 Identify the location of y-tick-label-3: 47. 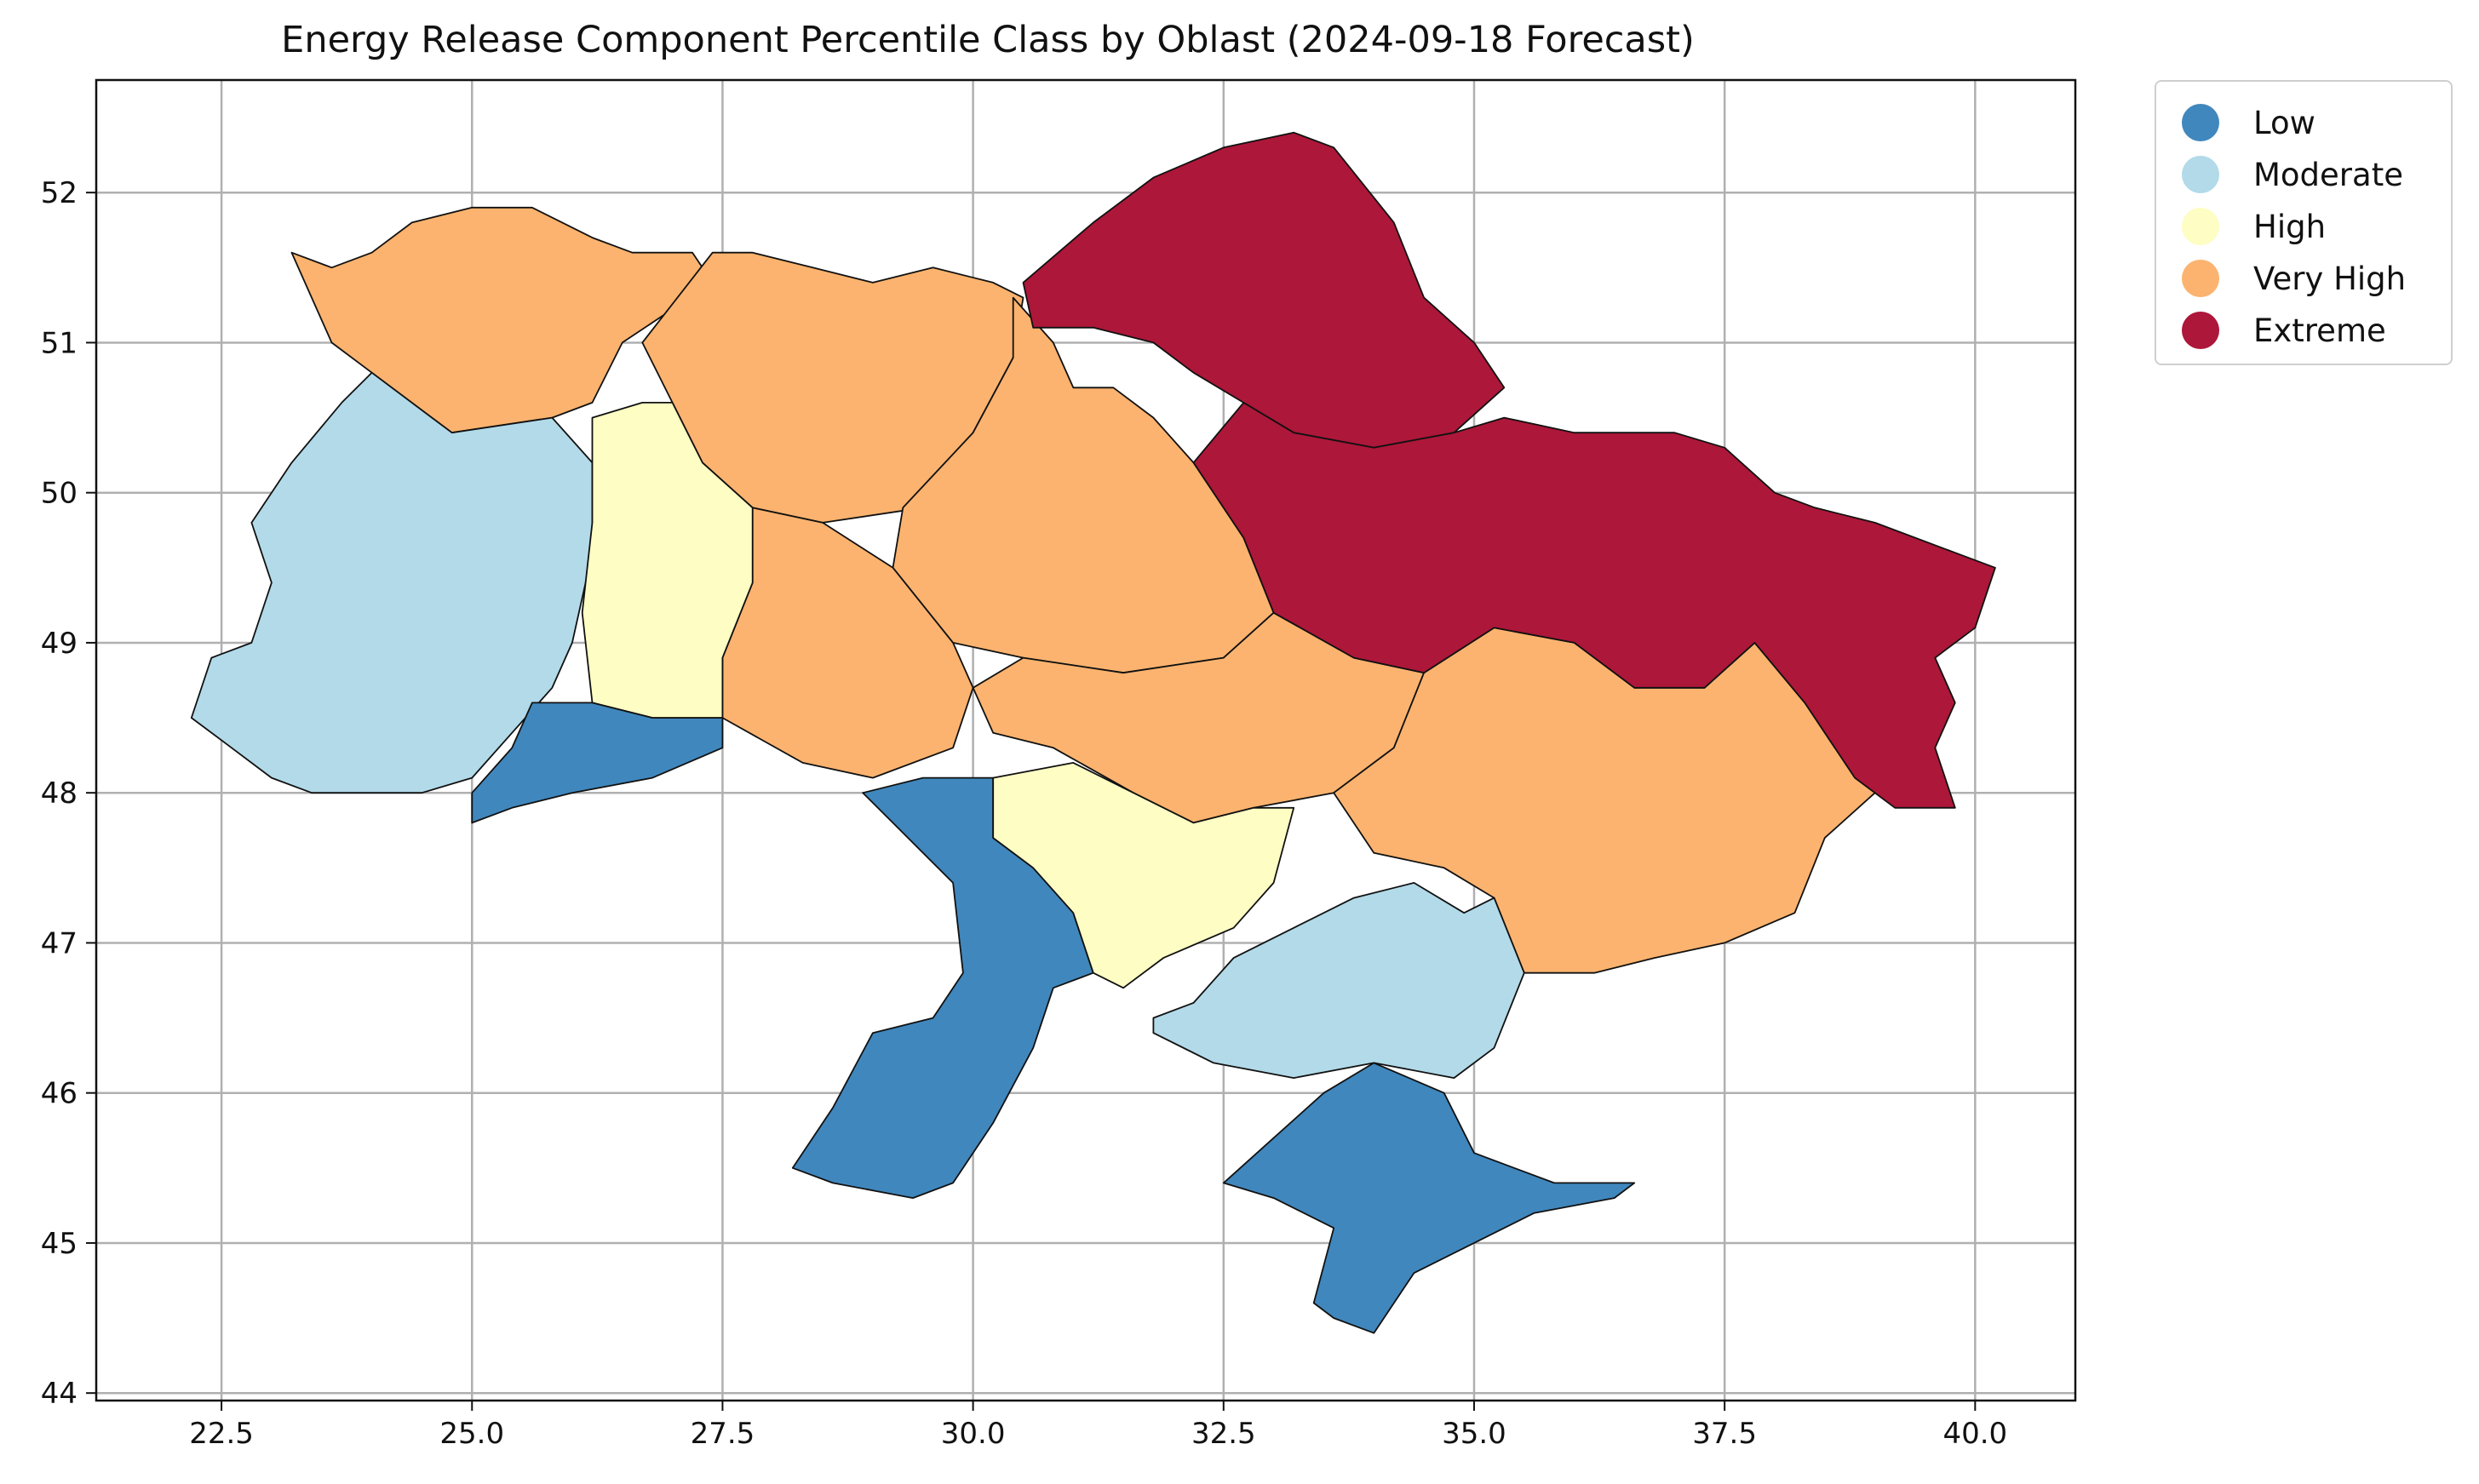
(59, 943).